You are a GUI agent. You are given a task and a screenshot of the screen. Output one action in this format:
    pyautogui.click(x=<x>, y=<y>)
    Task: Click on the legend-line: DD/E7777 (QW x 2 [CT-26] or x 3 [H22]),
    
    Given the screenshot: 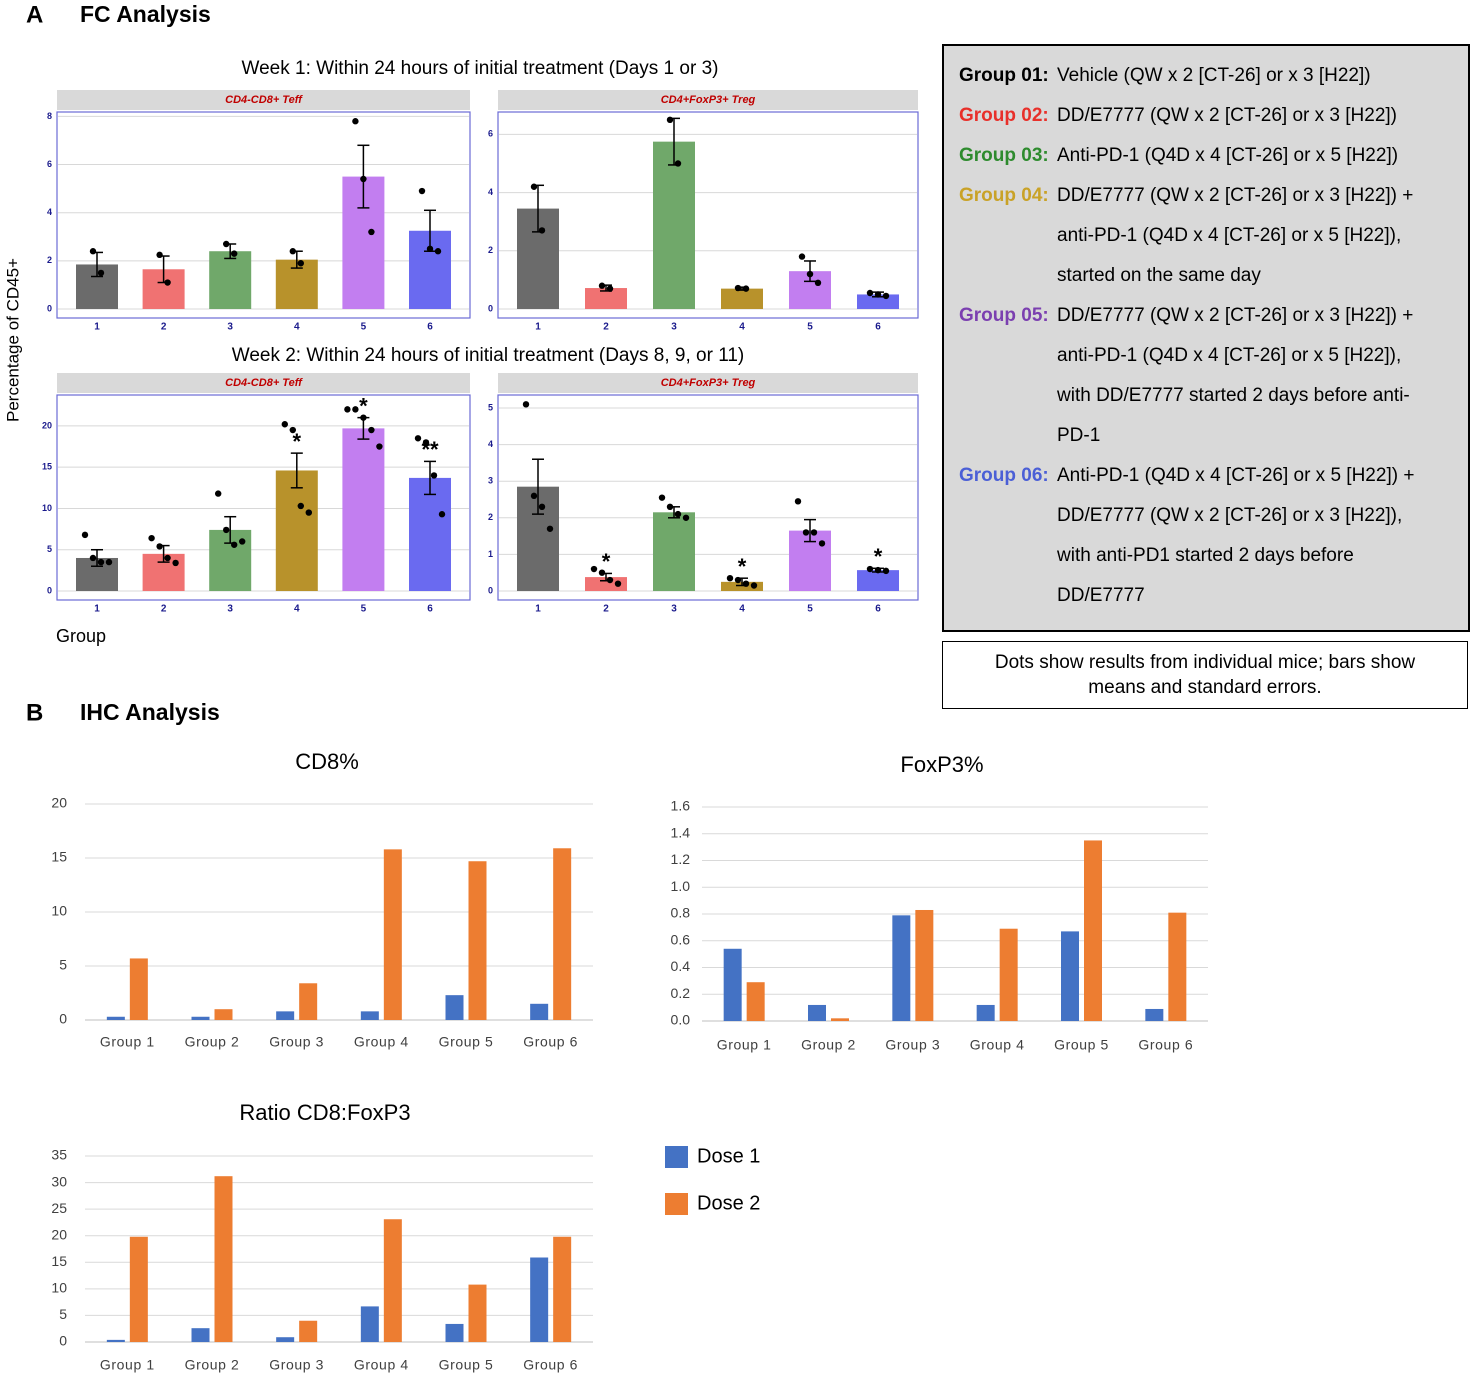 What is the action you would take?
    pyautogui.click(x=1206, y=516)
    